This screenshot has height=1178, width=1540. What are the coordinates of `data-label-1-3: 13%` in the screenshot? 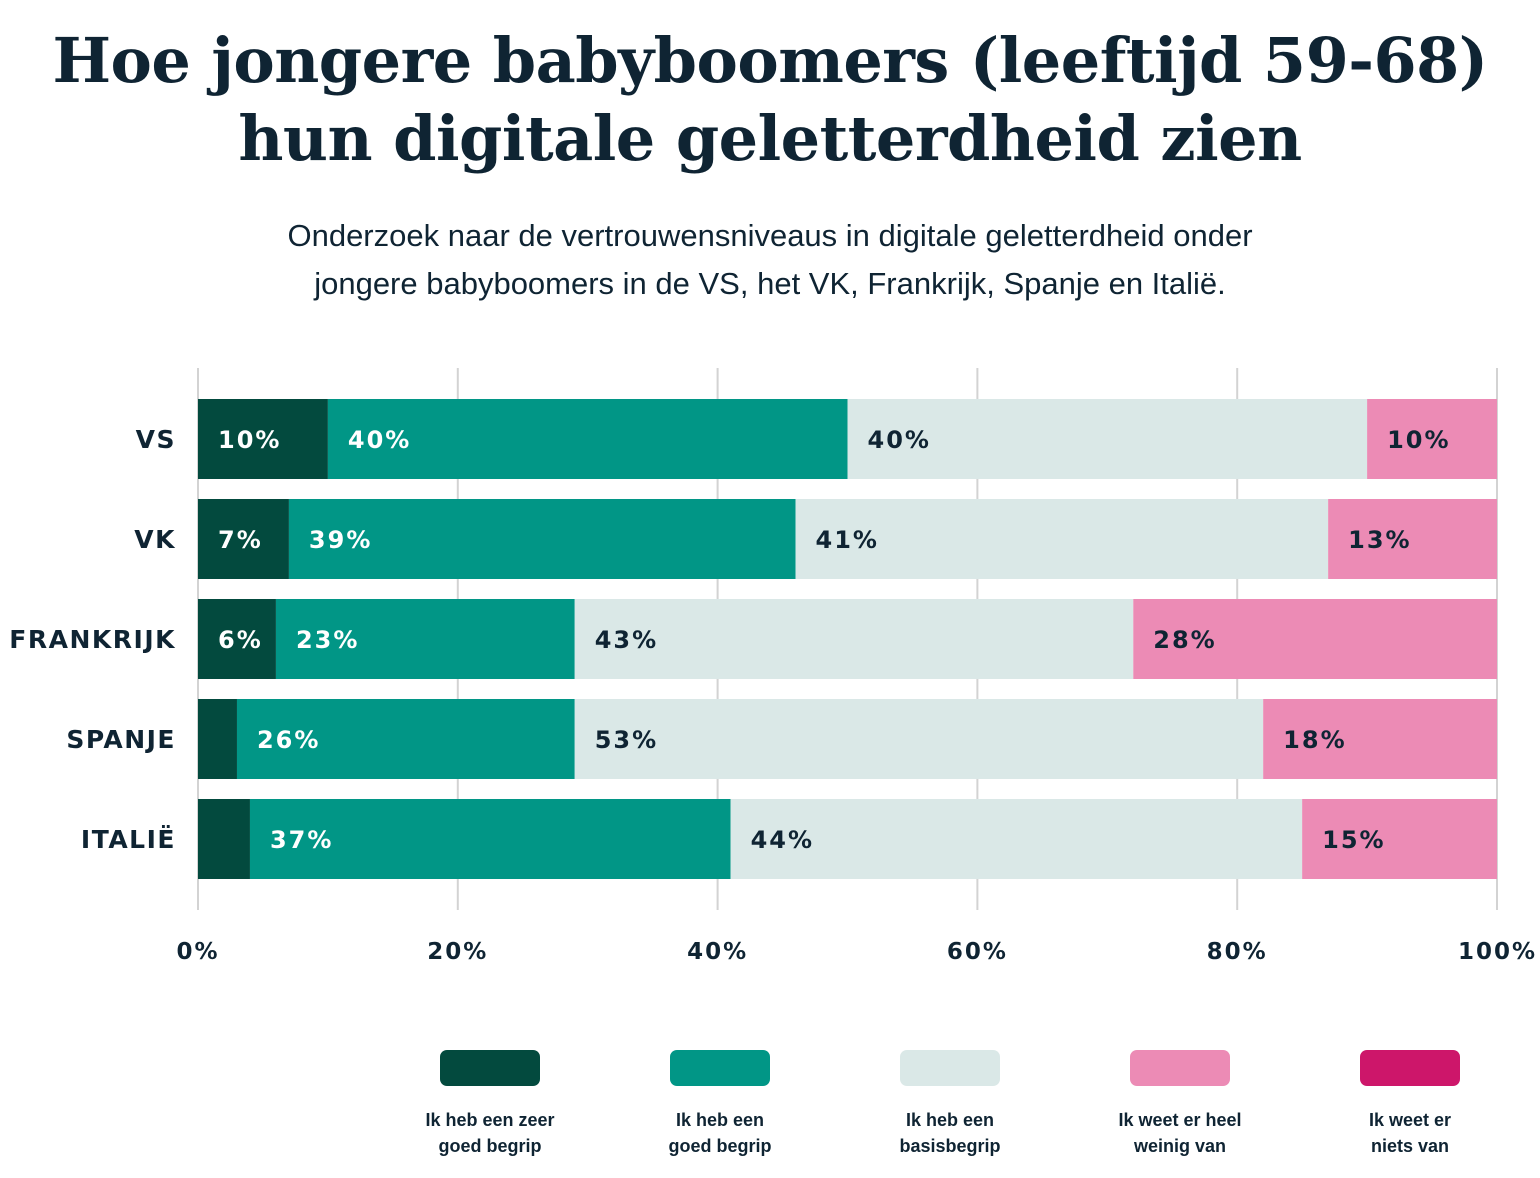 It's located at (1379, 540).